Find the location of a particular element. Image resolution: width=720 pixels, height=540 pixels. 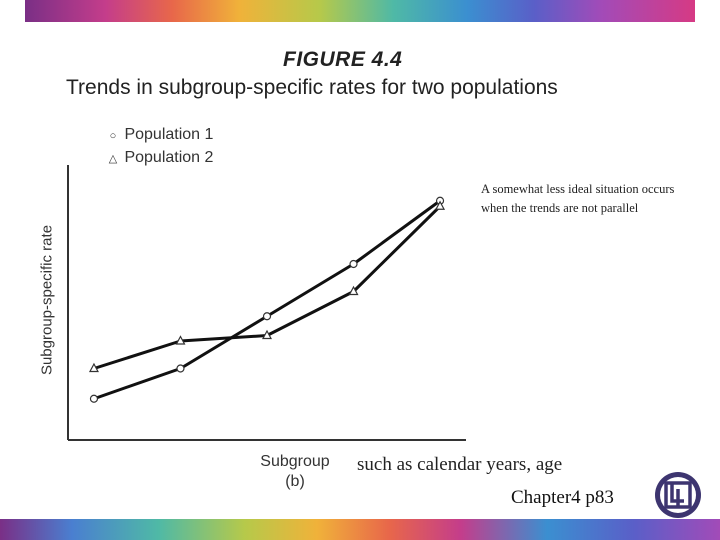

figure-label: FIGURE 4.4 is located at coordinates (343, 59).